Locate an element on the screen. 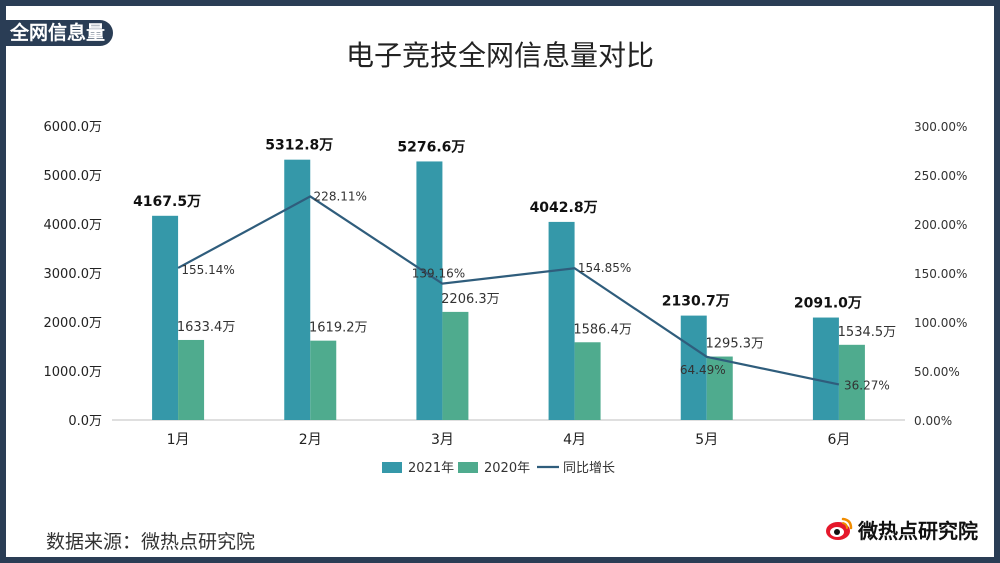  x-tick-label: 6月 is located at coordinates (838, 440).